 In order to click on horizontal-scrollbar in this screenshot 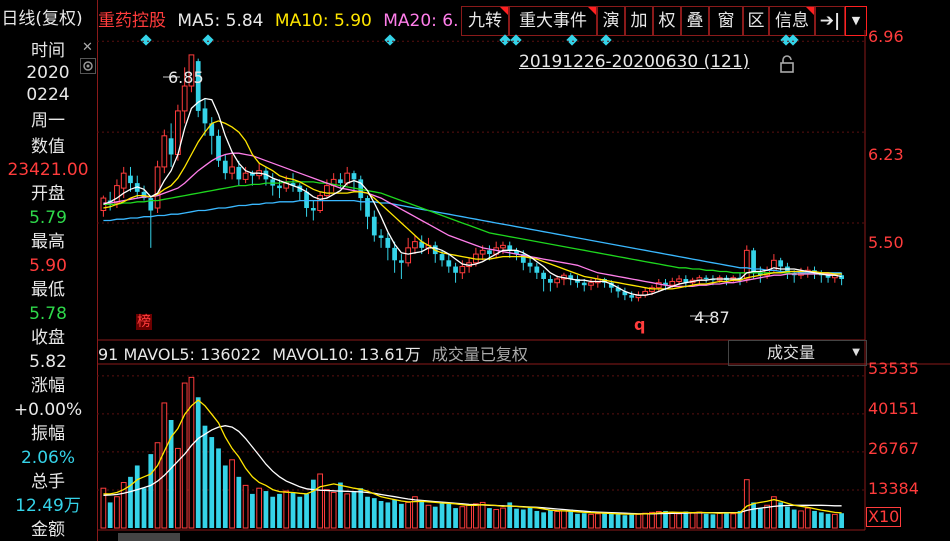, I will do `click(149, 537)`.